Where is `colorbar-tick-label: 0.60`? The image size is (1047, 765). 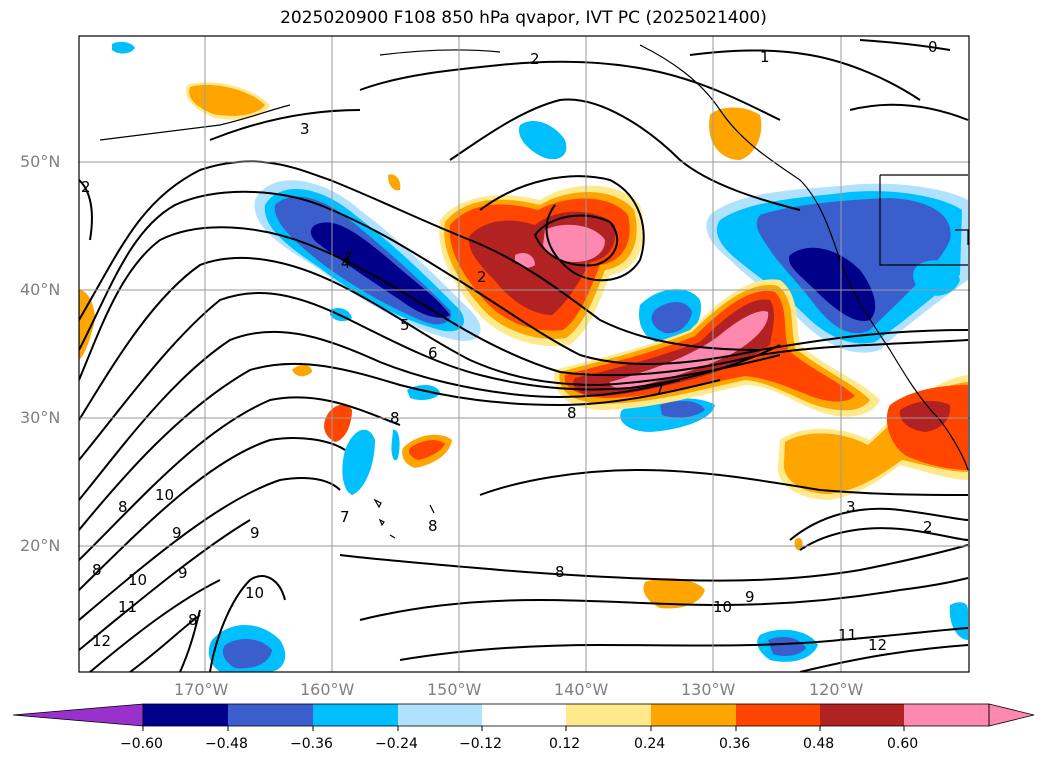 colorbar-tick-label: 0.60 is located at coordinates (903, 744).